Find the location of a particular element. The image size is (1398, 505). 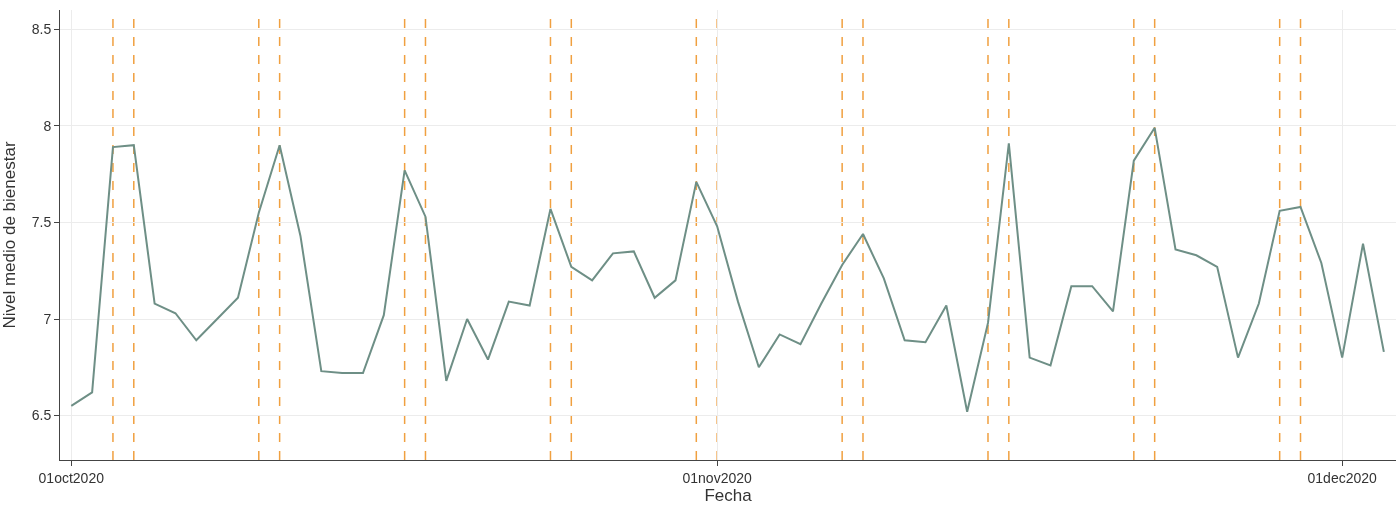

x-tick-label: 01dec2020 is located at coordinates (1342, 477).